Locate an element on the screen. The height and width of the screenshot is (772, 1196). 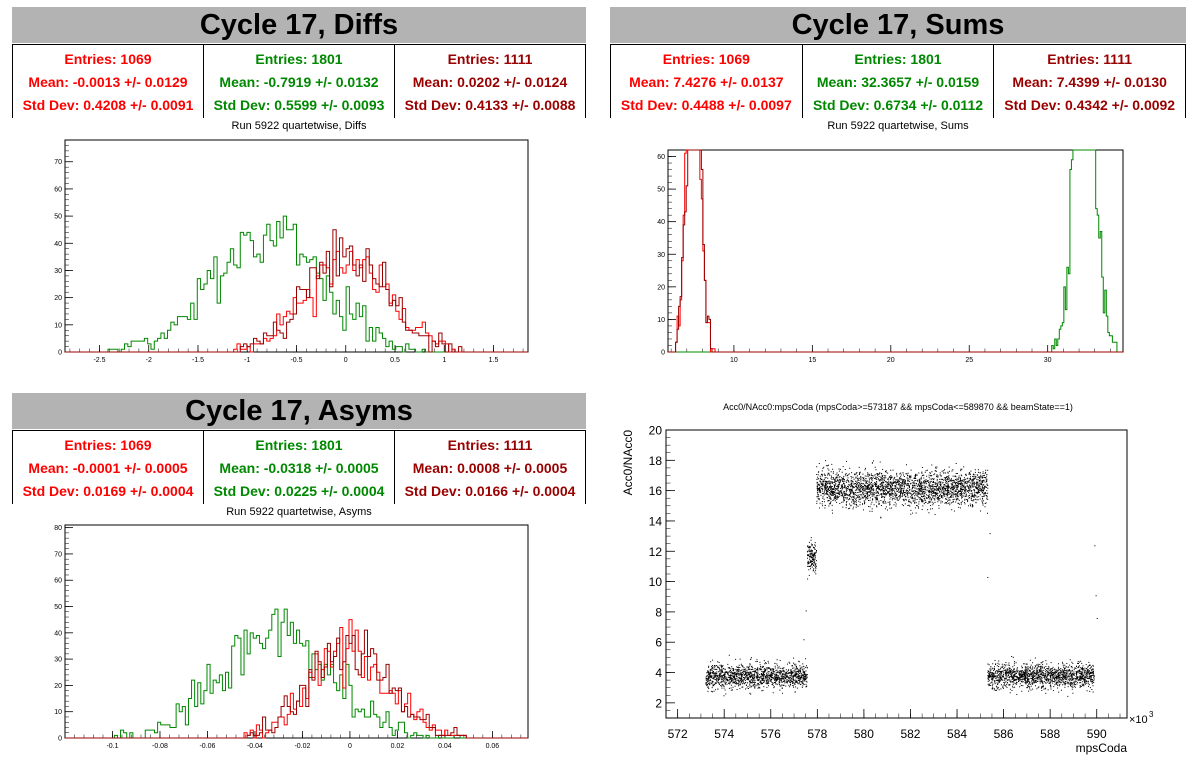
stats-mean: Mean: 32.3657 +/- 0.0159 is located at coordinates (898, 81).